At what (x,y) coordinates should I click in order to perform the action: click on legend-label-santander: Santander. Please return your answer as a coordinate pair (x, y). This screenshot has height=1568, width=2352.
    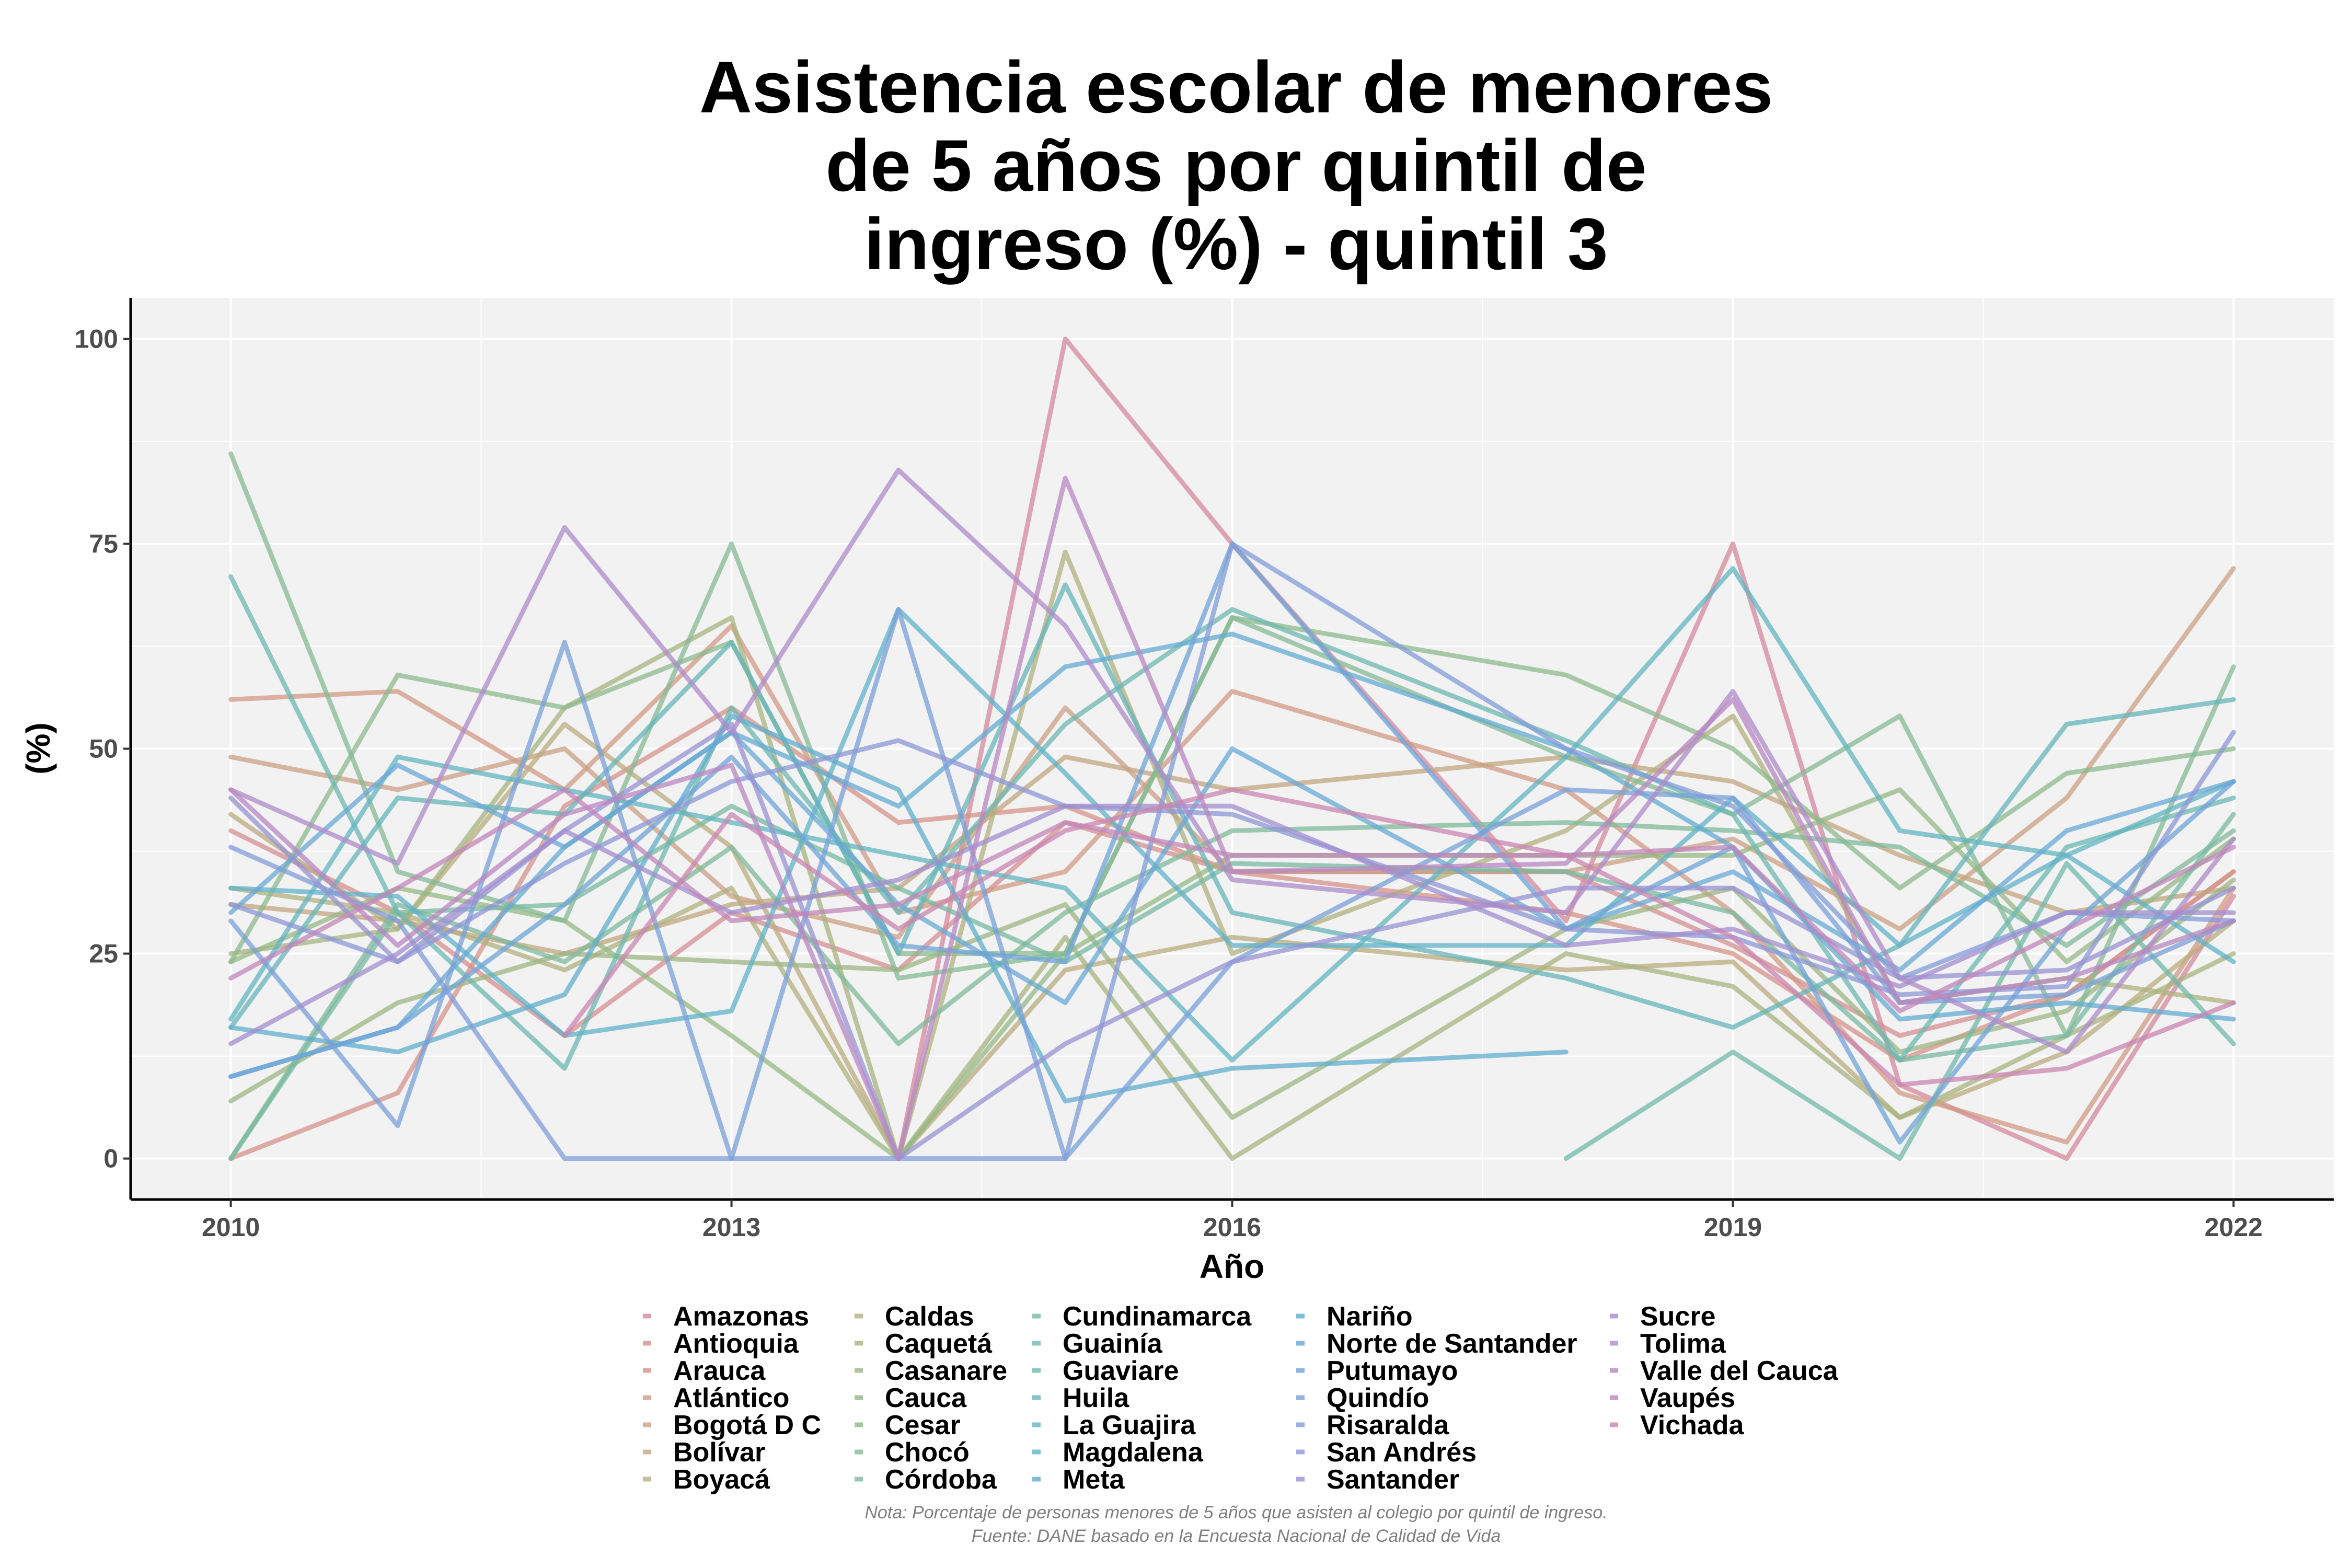
    Looking at the image, I should click on (1393, 1480).